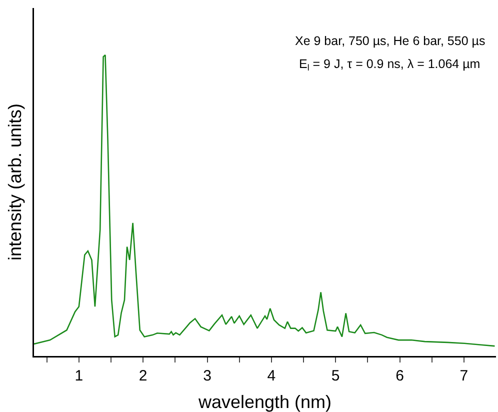 The image size is (498, 412). Describe the element at coordinates (464, 376) in the screenshot. I see `x-tick-label: 7` at that location.